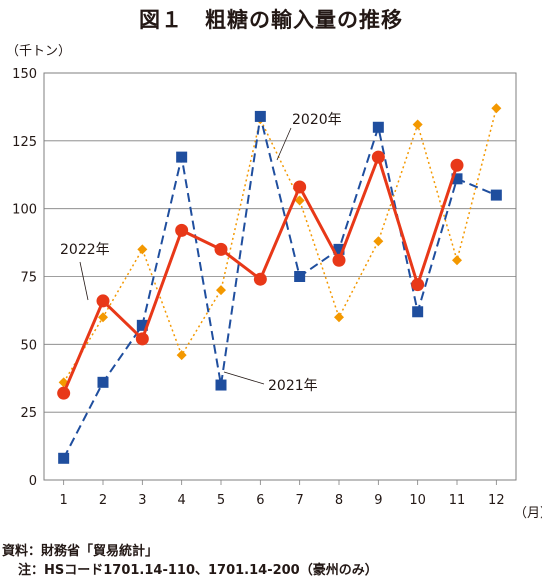 The height and width of the screenshot is (578, 542). Describe the element at coordinates (84, 281) in the screenshot. I see `label-leader-2022` at that location.